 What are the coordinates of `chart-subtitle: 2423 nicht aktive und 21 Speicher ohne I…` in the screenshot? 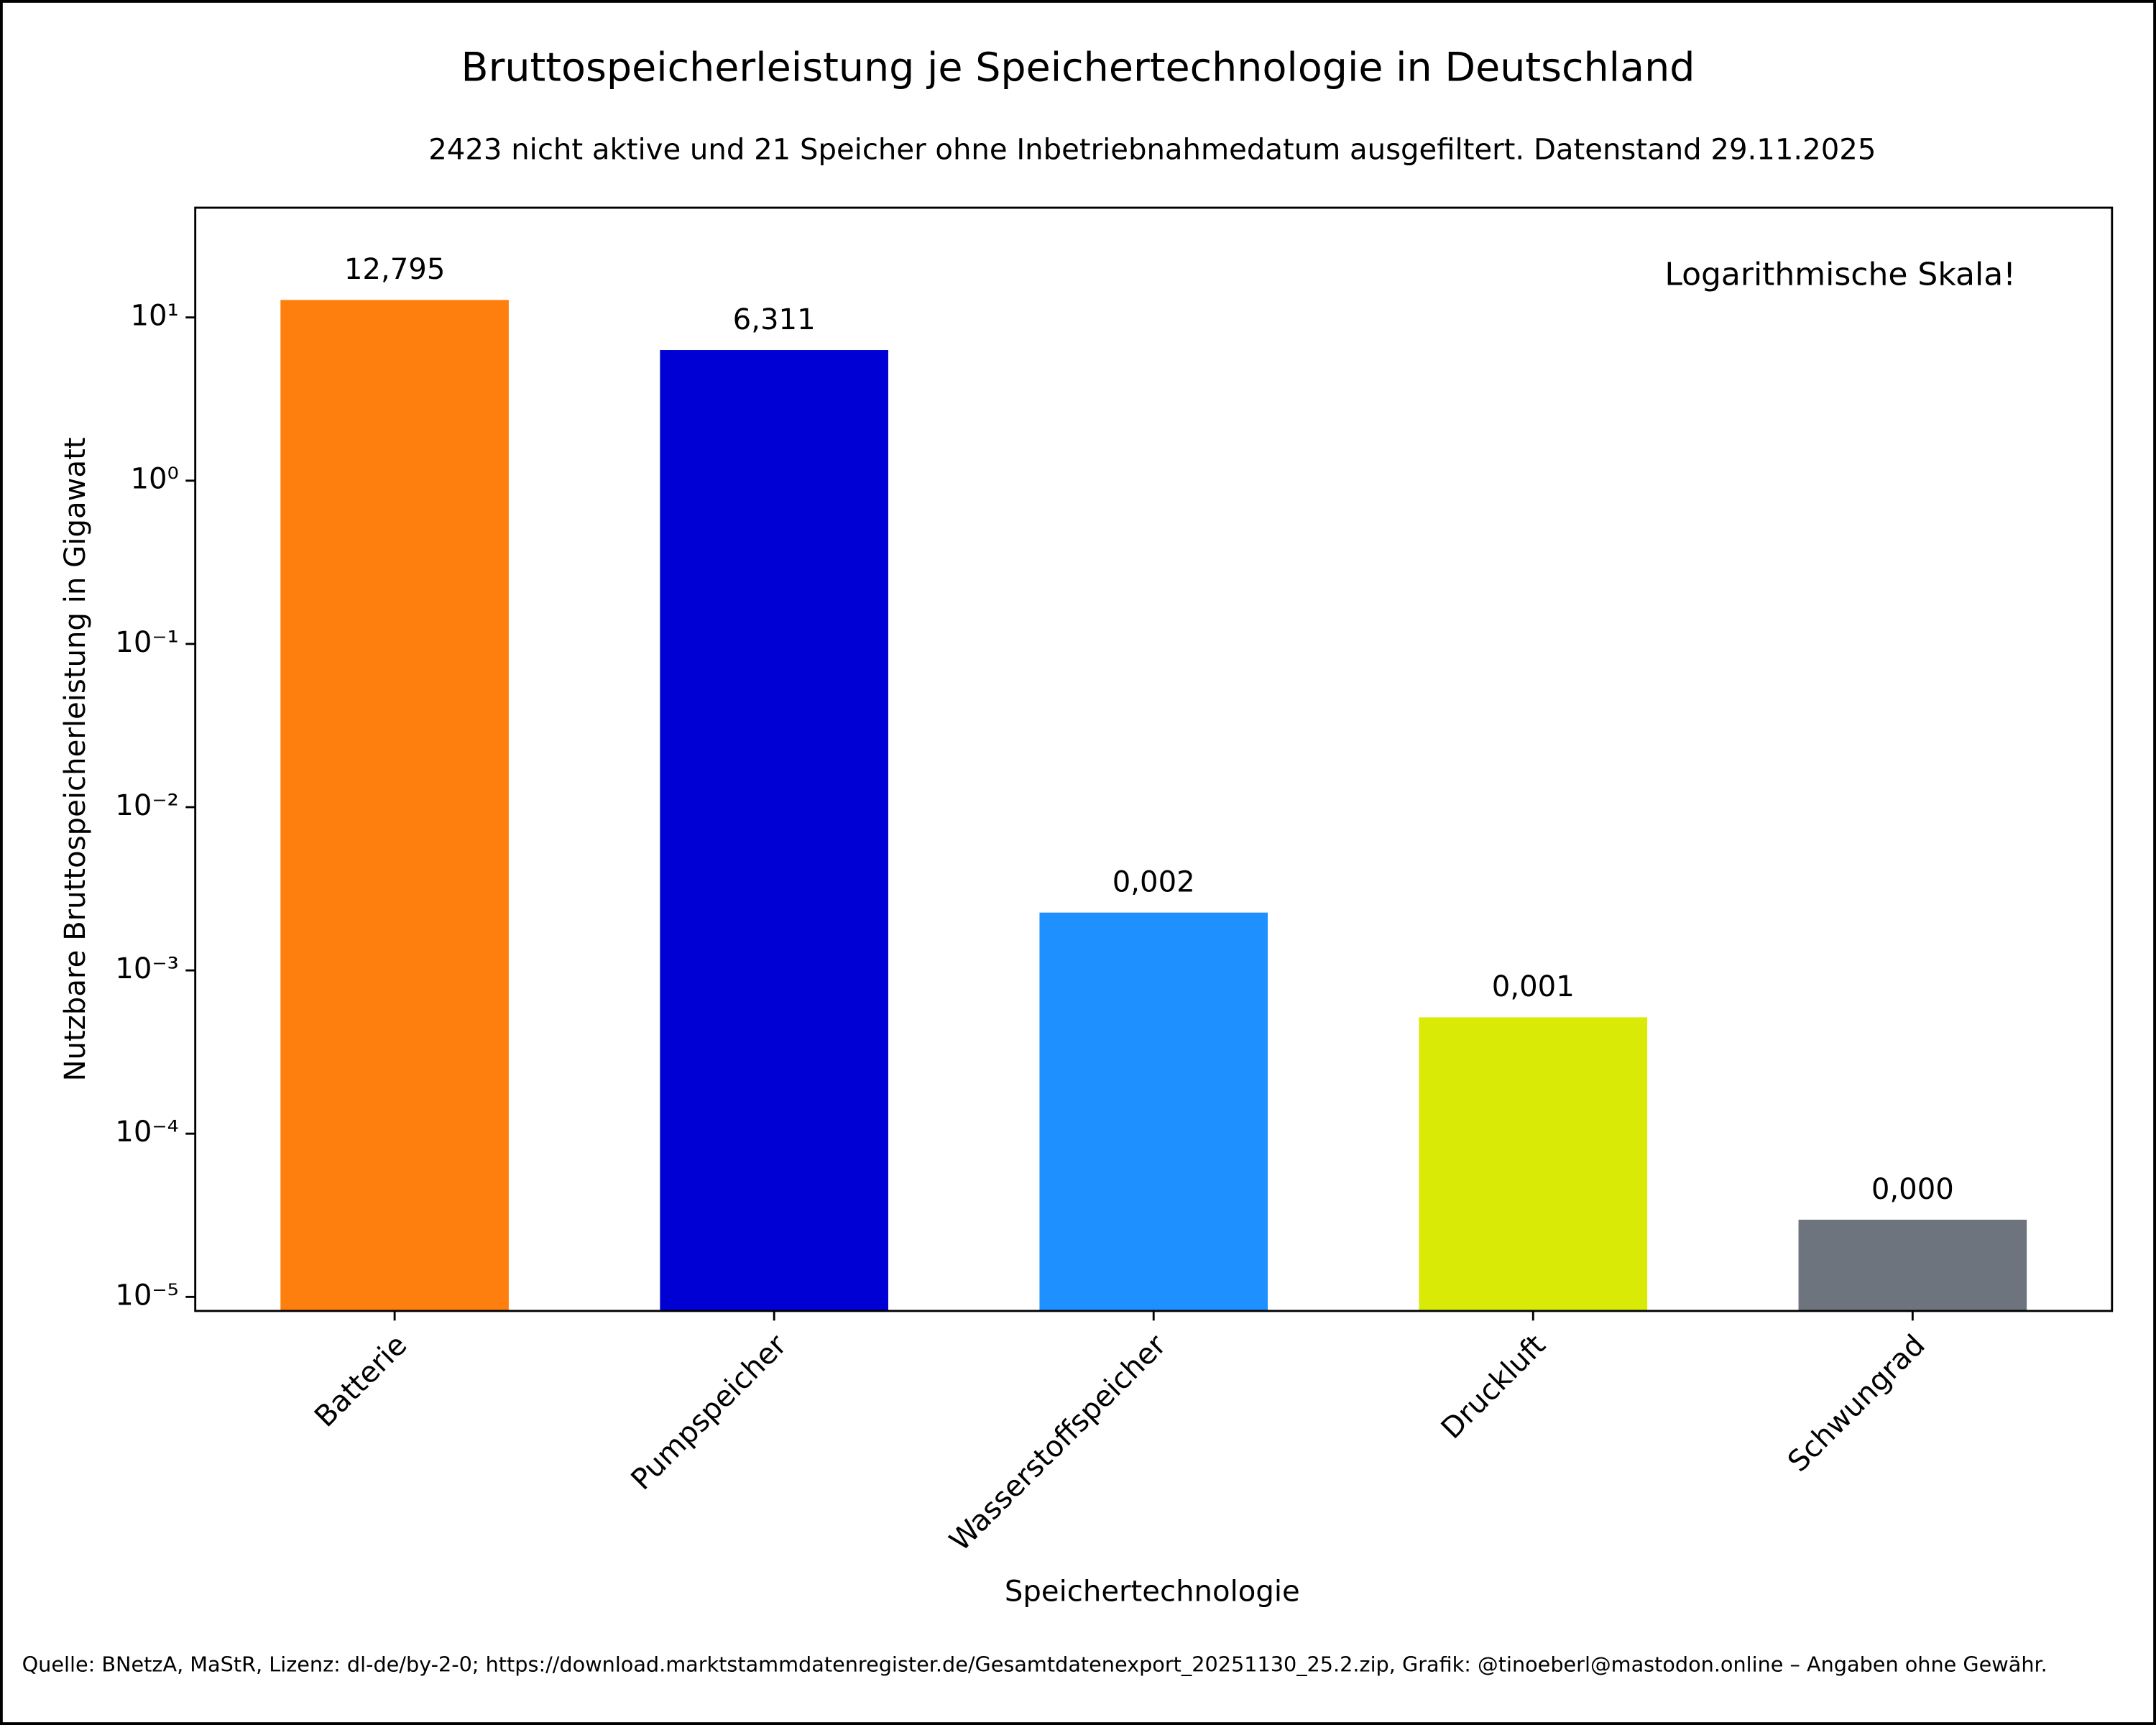 It's located at (1152, 150).